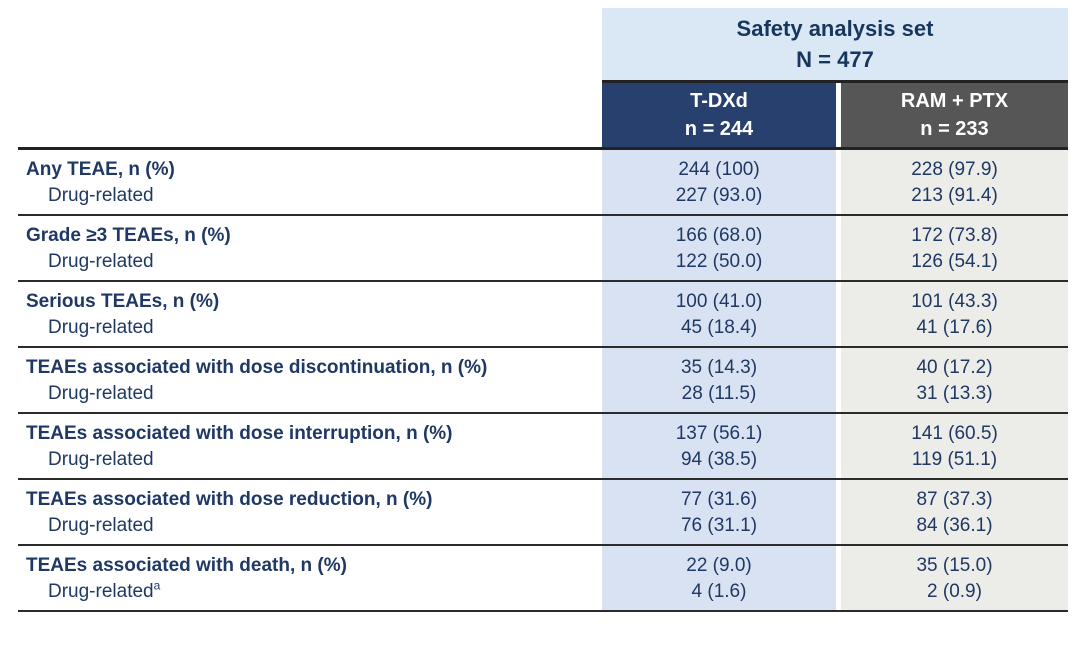 Image resolution: width=1080 pixels, height=646 pixels. Describe the element at coordinates (719, 248) in the screenshot. I see `tdxd-value-cell: 166 (68.0) 122 (50.0)` at that location.